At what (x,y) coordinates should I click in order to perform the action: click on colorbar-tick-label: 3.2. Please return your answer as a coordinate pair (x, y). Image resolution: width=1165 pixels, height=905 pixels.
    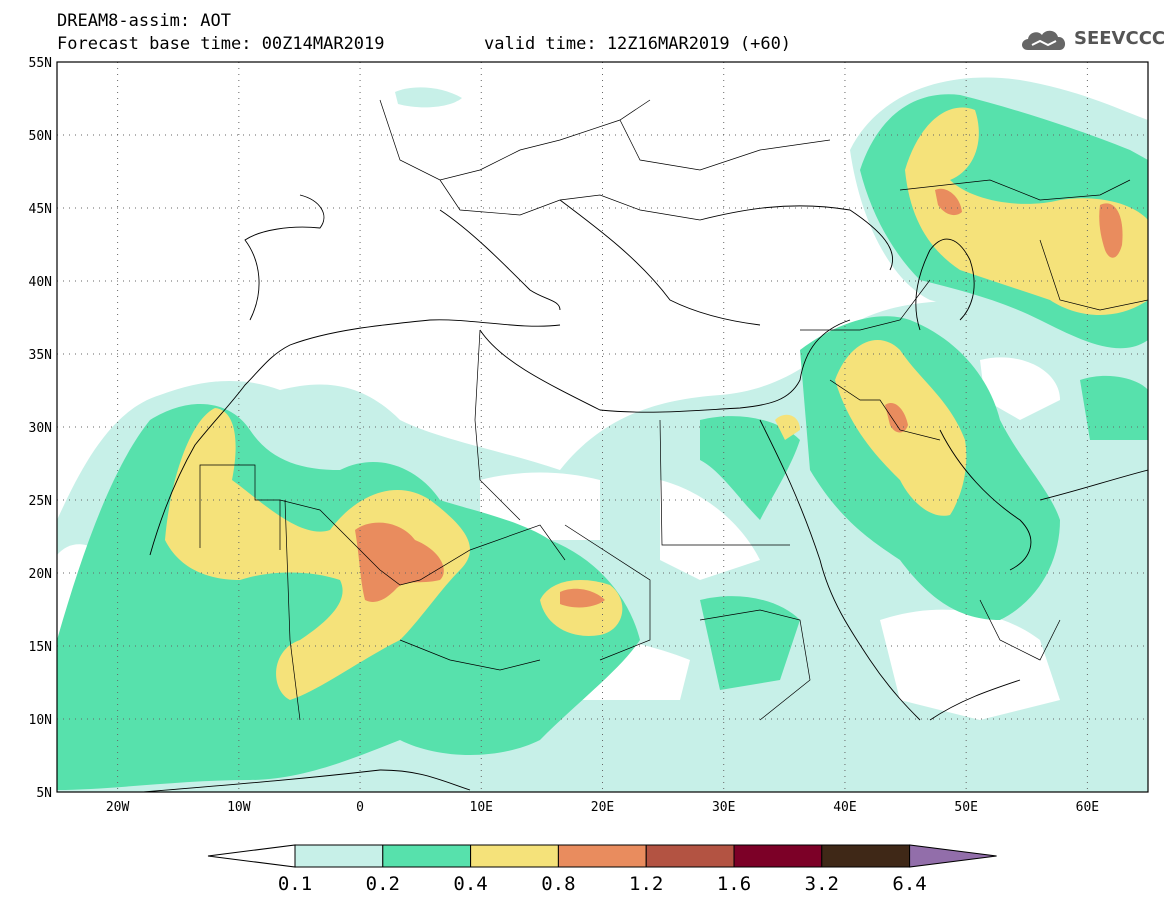
    Looking at the image, I should click on (822, 884).